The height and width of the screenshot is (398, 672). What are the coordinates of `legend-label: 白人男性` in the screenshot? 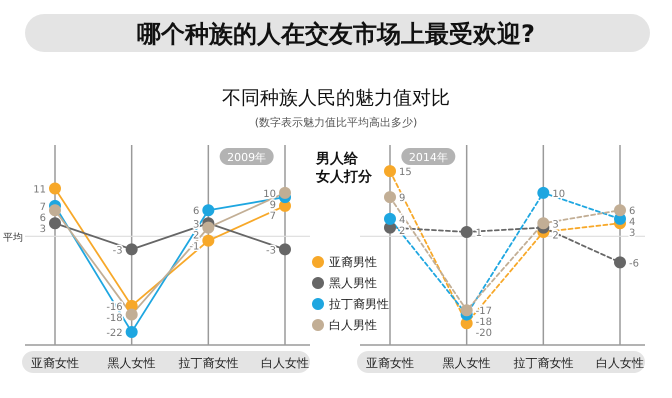 It's located at (353, 325).